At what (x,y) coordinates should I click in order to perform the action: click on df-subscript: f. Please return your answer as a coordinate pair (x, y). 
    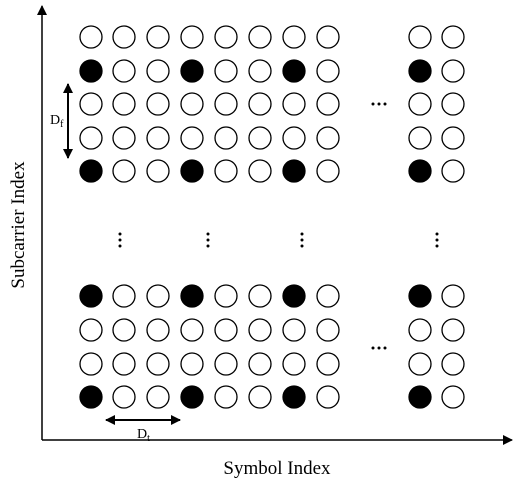
    Looking at the image, I should click on (62, 124).